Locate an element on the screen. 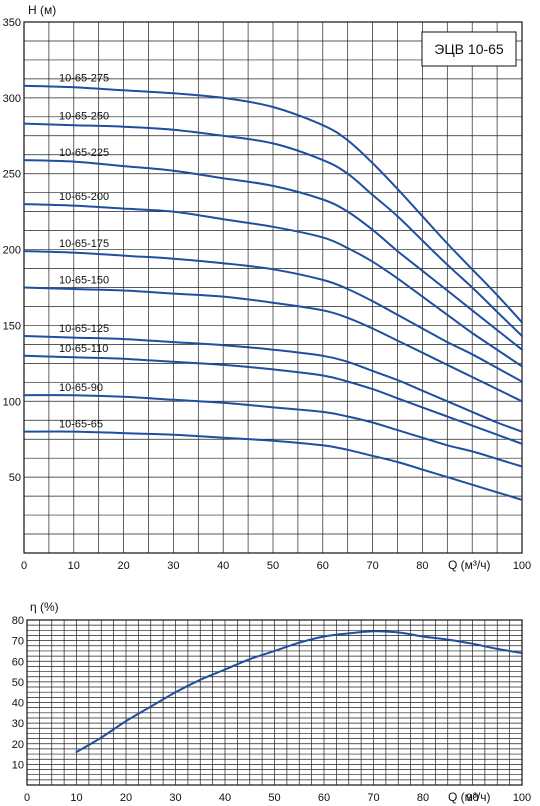 Image resolution: width=540 pixels, height=806 pixels. x-tick-label: 90 is located at coordinates (472, 798).